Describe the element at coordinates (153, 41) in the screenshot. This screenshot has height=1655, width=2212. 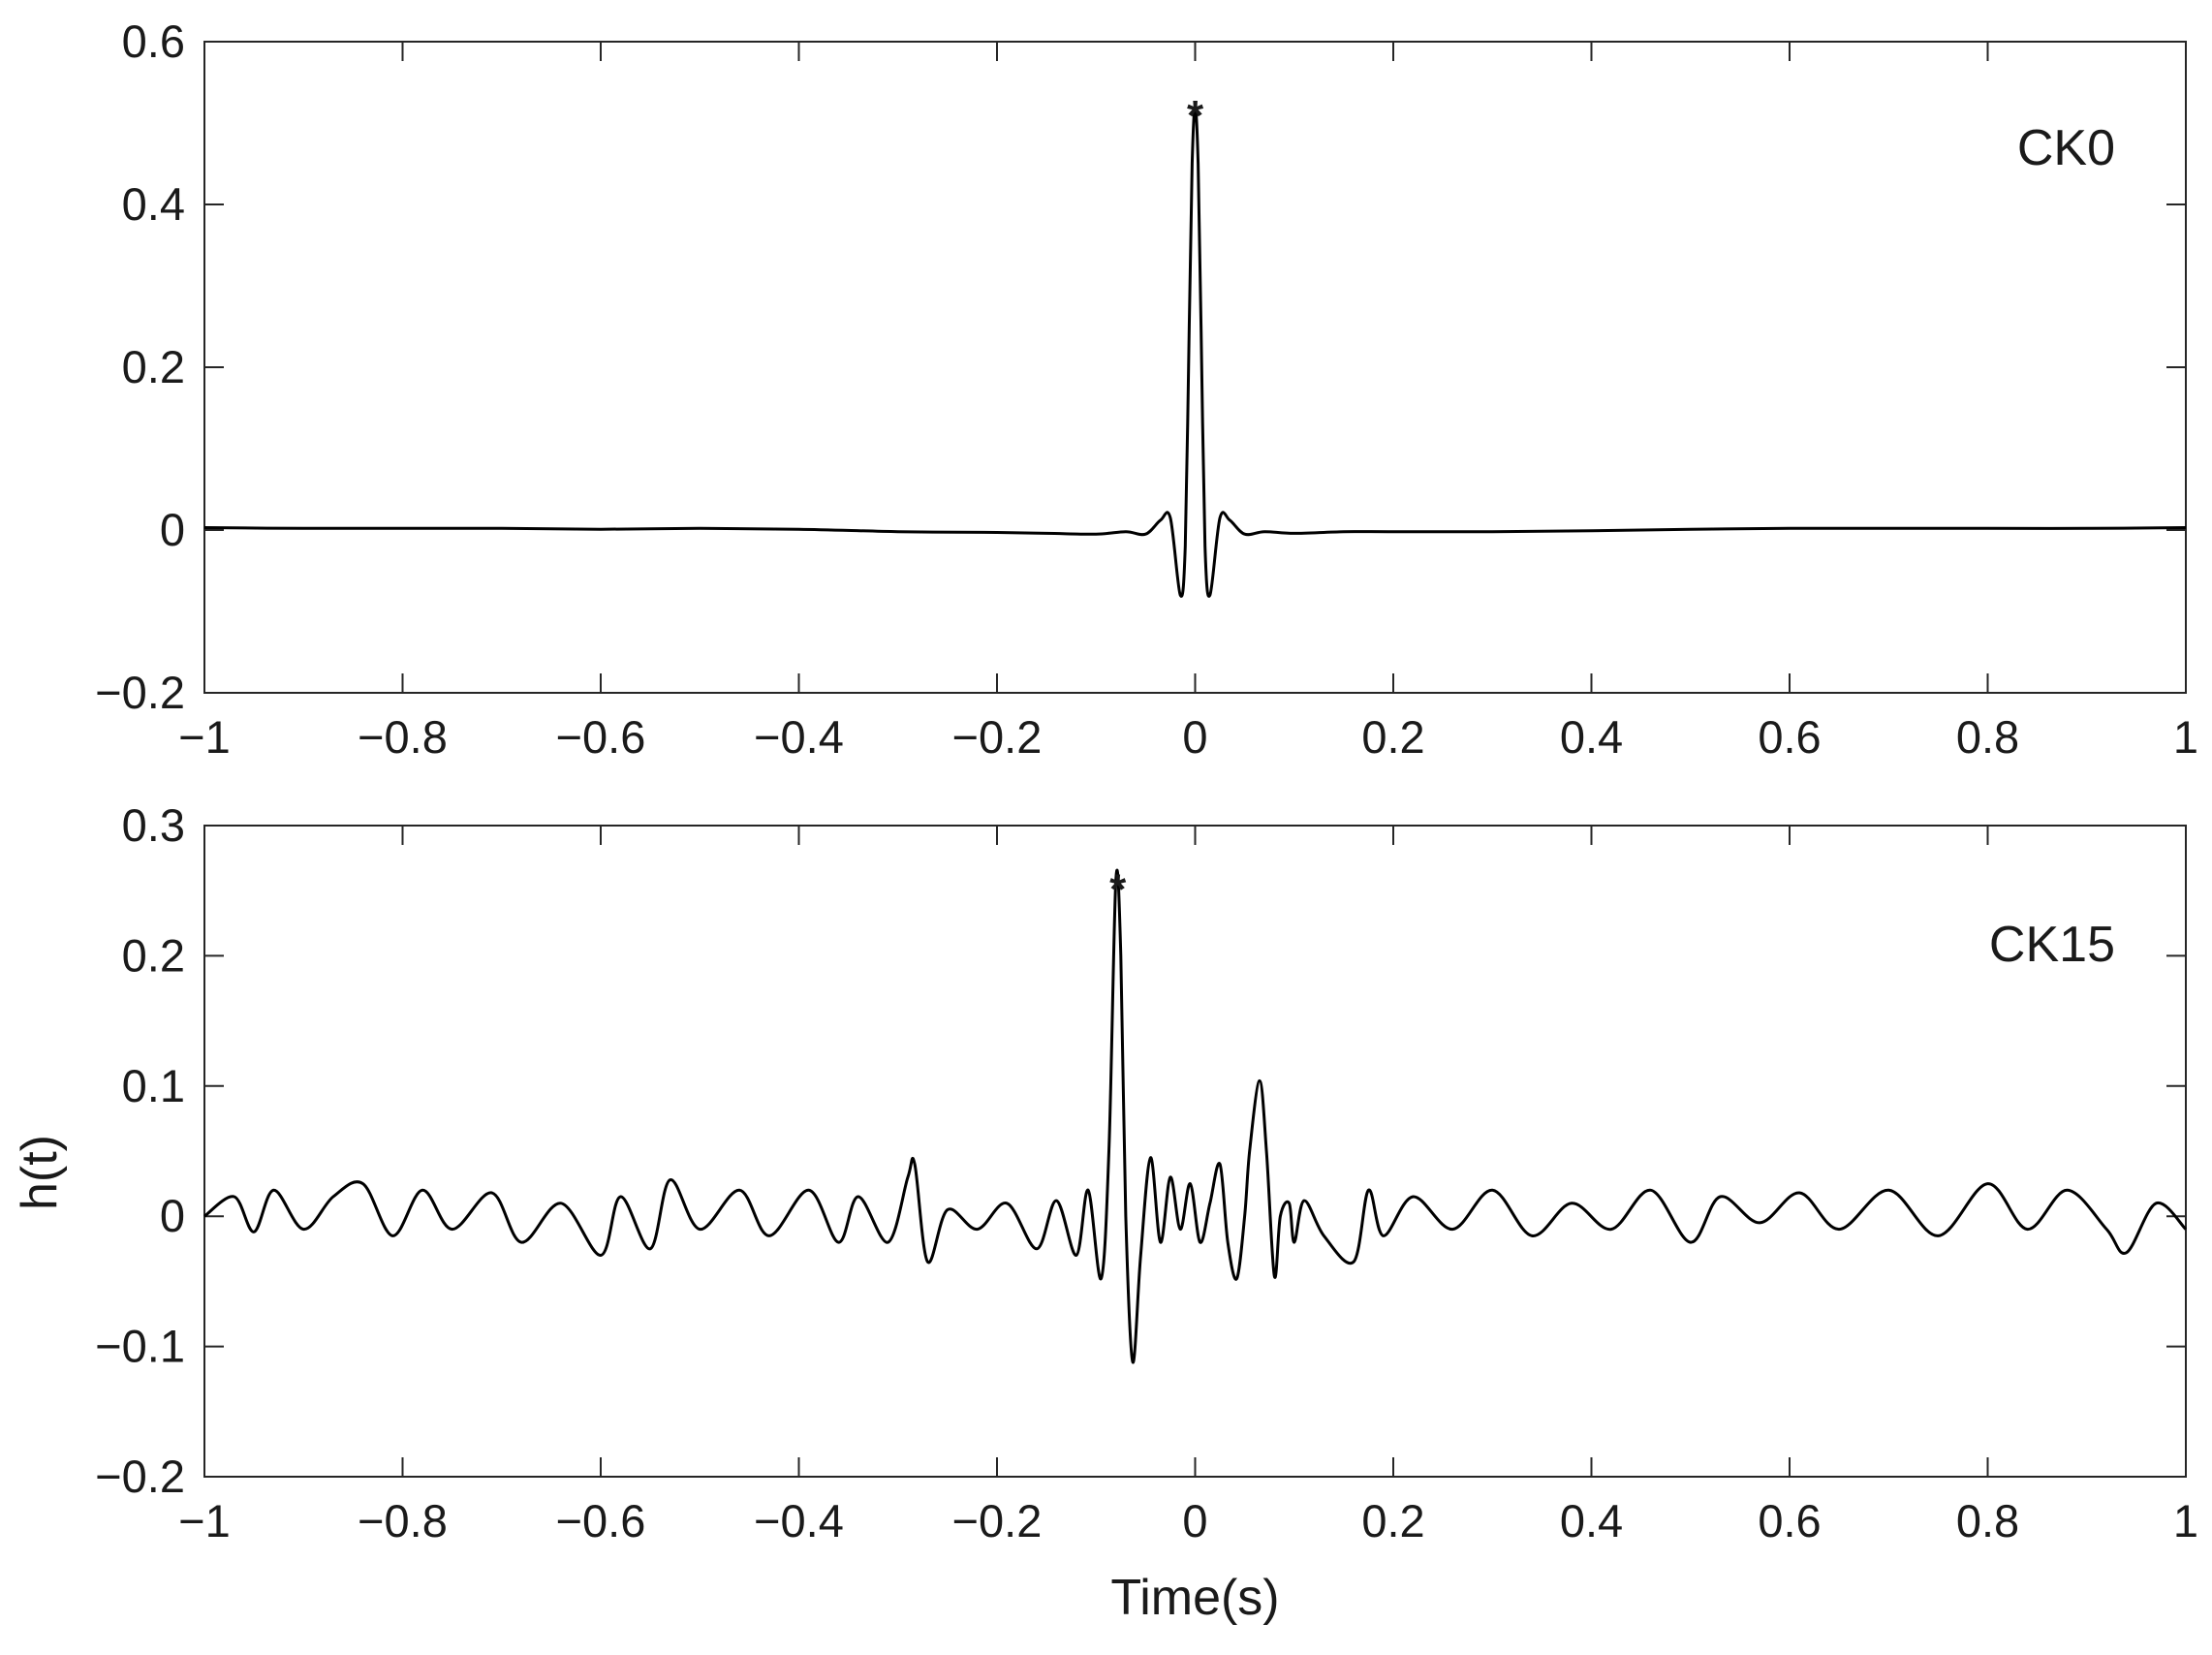
I see `y-tick-label: 0.6` at that location.